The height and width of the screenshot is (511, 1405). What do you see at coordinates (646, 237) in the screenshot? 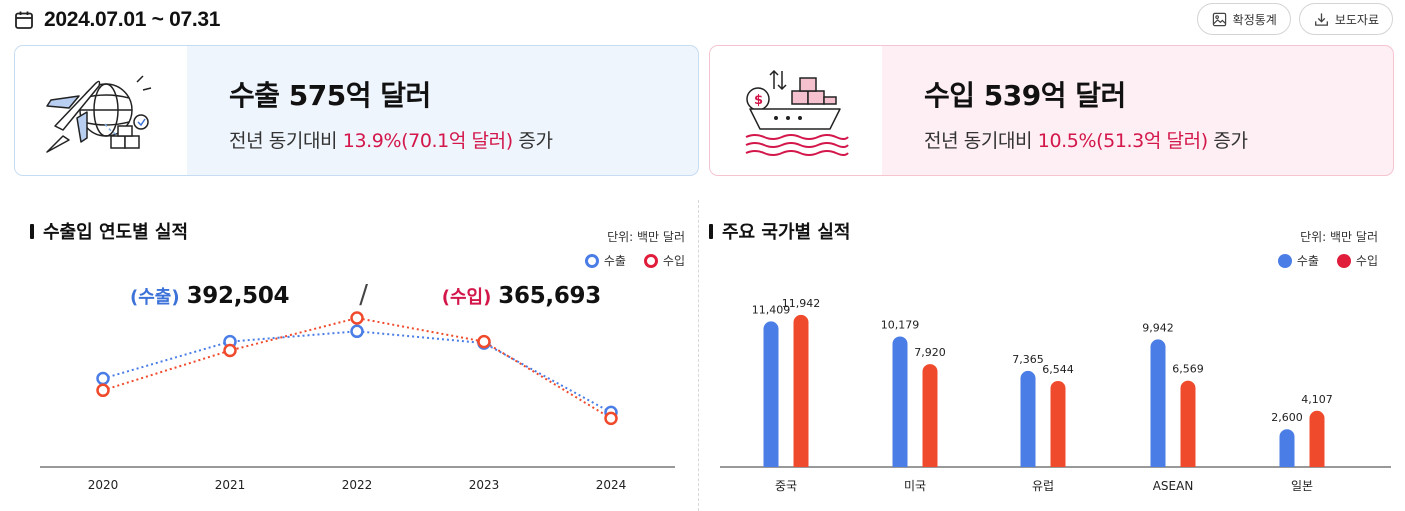
I see `yearly-unit-label: 단위: 백만 달러` at bounding box center [646, 237].